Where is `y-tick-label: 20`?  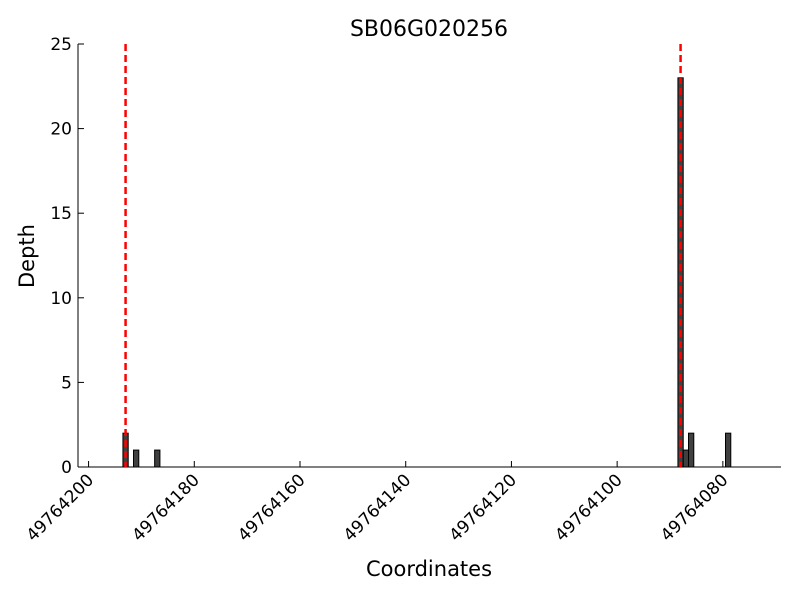
y-tick-label: 20 is located at coordinates (61, 130).